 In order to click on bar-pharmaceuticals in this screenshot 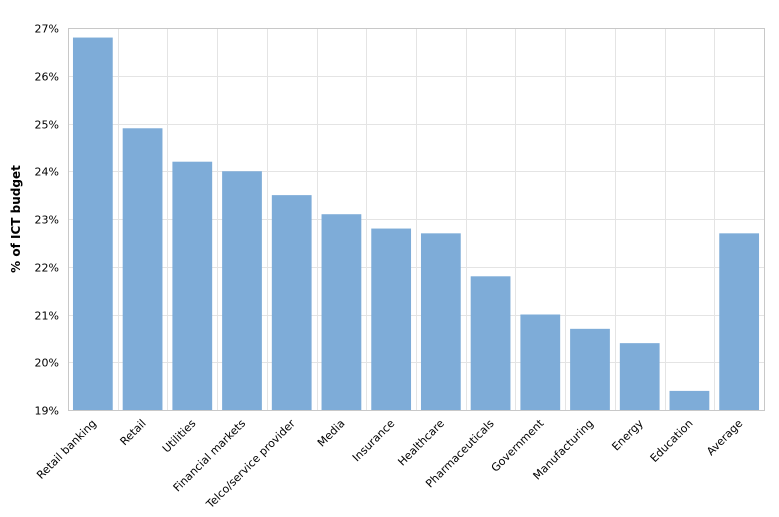, I will do `click(490, 343)`.